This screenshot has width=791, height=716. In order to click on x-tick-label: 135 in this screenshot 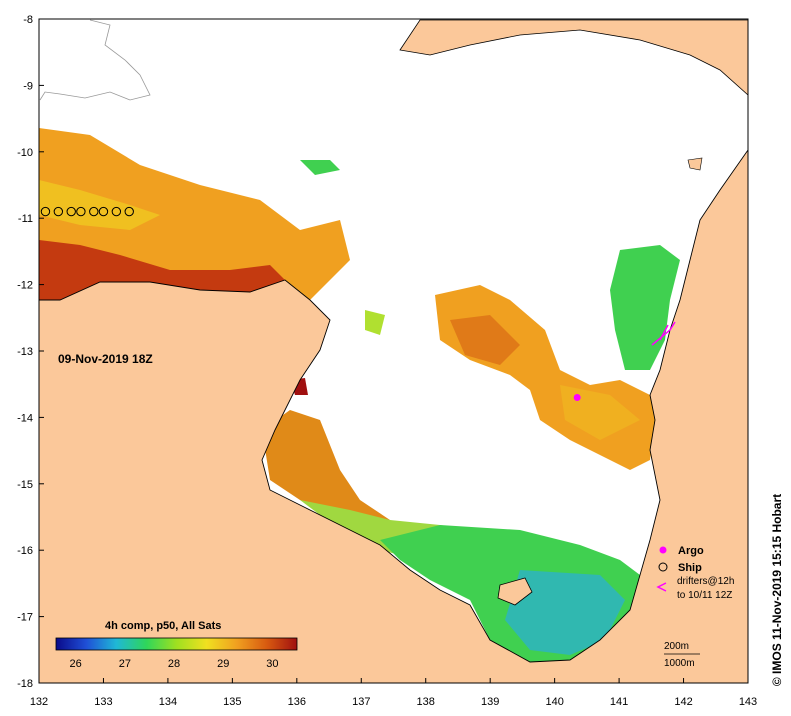, I will do `click(232, 702)`.